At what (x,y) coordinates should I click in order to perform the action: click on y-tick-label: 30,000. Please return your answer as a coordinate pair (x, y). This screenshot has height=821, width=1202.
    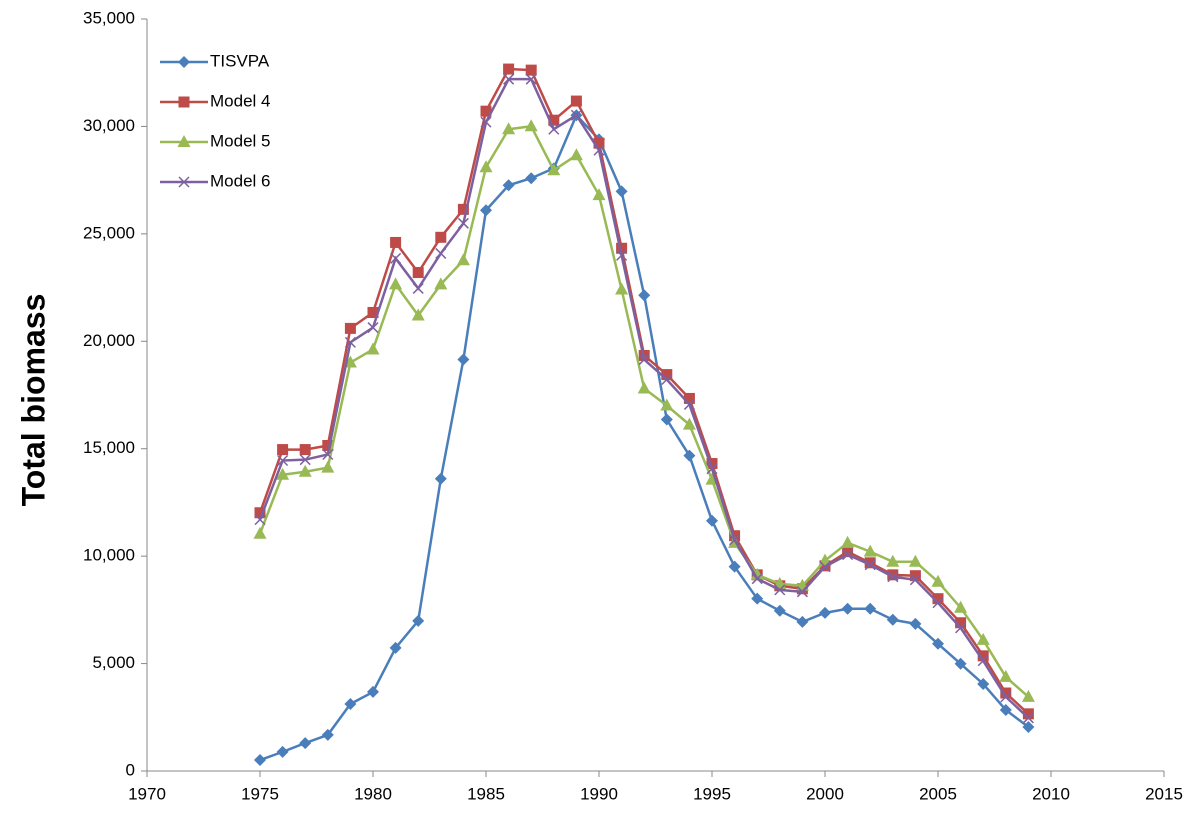
    Looking at the image, I should click on (109, 125).